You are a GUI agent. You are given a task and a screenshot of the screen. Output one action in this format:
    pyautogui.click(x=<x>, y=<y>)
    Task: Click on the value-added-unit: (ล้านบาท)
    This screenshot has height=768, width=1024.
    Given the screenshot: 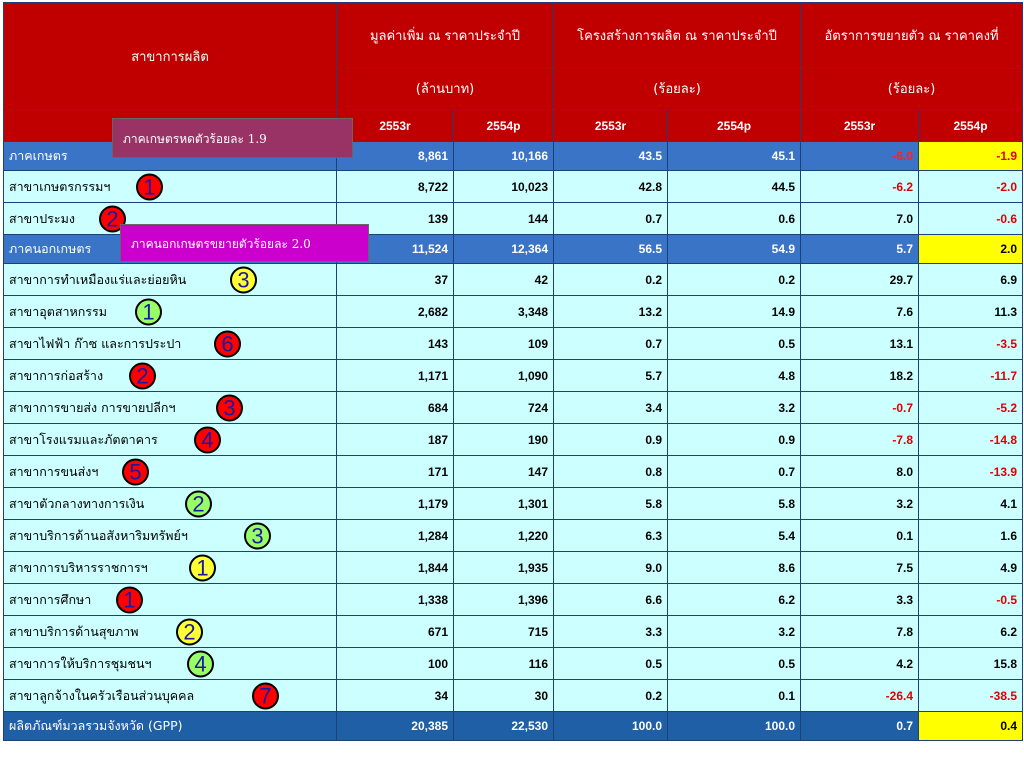 What is the action you would take?
    pyautogui.click(x=445, y=88)
    